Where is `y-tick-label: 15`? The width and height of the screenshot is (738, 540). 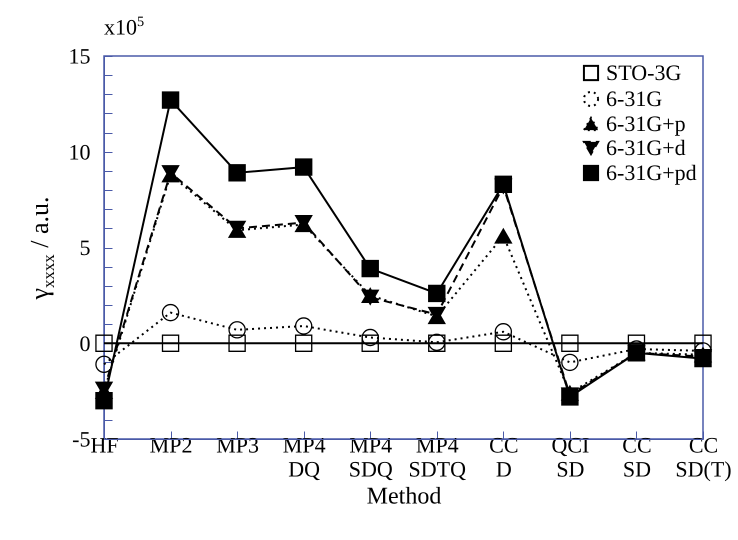
y-tick-label: 15 is located at coordinates (79, 56).